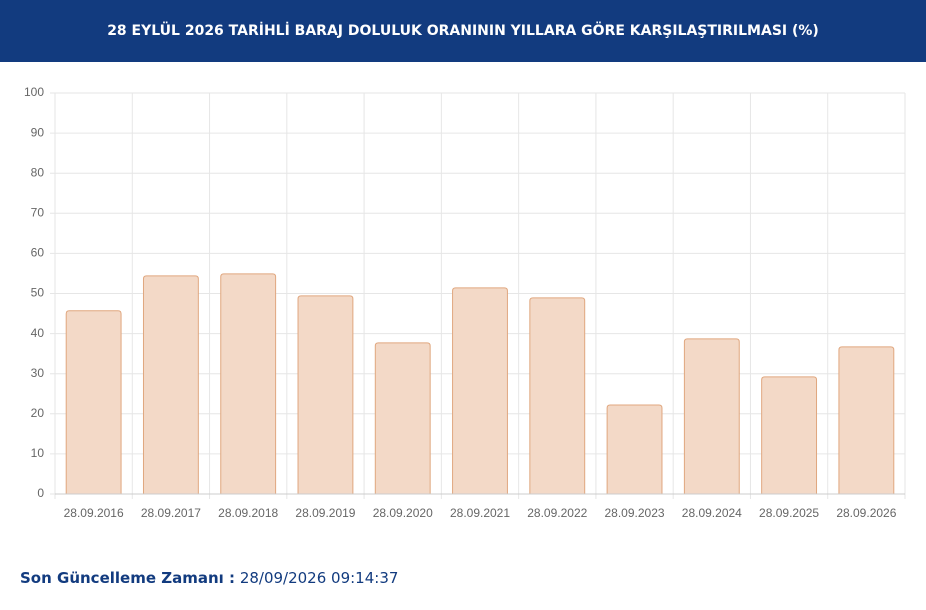 The image size is (926, 610). What do you see at coordinates (38, 212) in the screenshot?
I see `y-tick-label: 70` at bounding box center [38, 212].